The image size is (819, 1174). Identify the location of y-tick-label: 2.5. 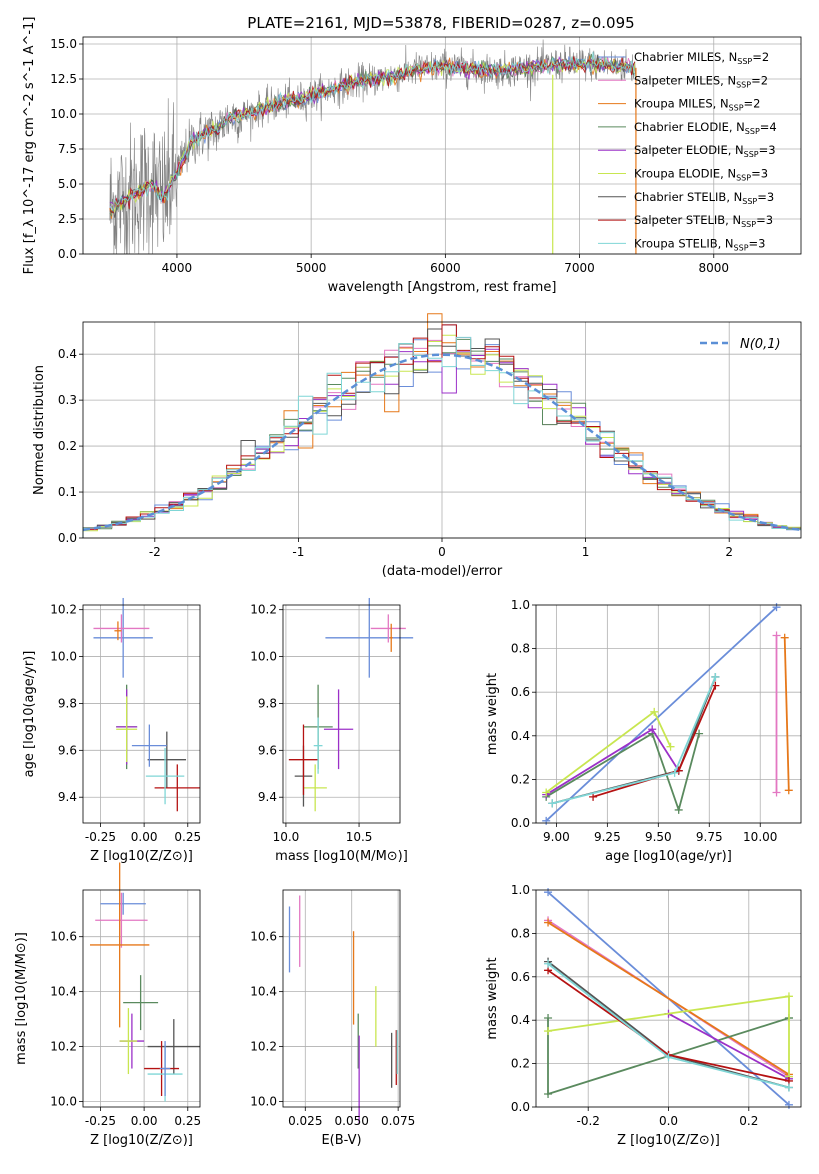
(67, 219).